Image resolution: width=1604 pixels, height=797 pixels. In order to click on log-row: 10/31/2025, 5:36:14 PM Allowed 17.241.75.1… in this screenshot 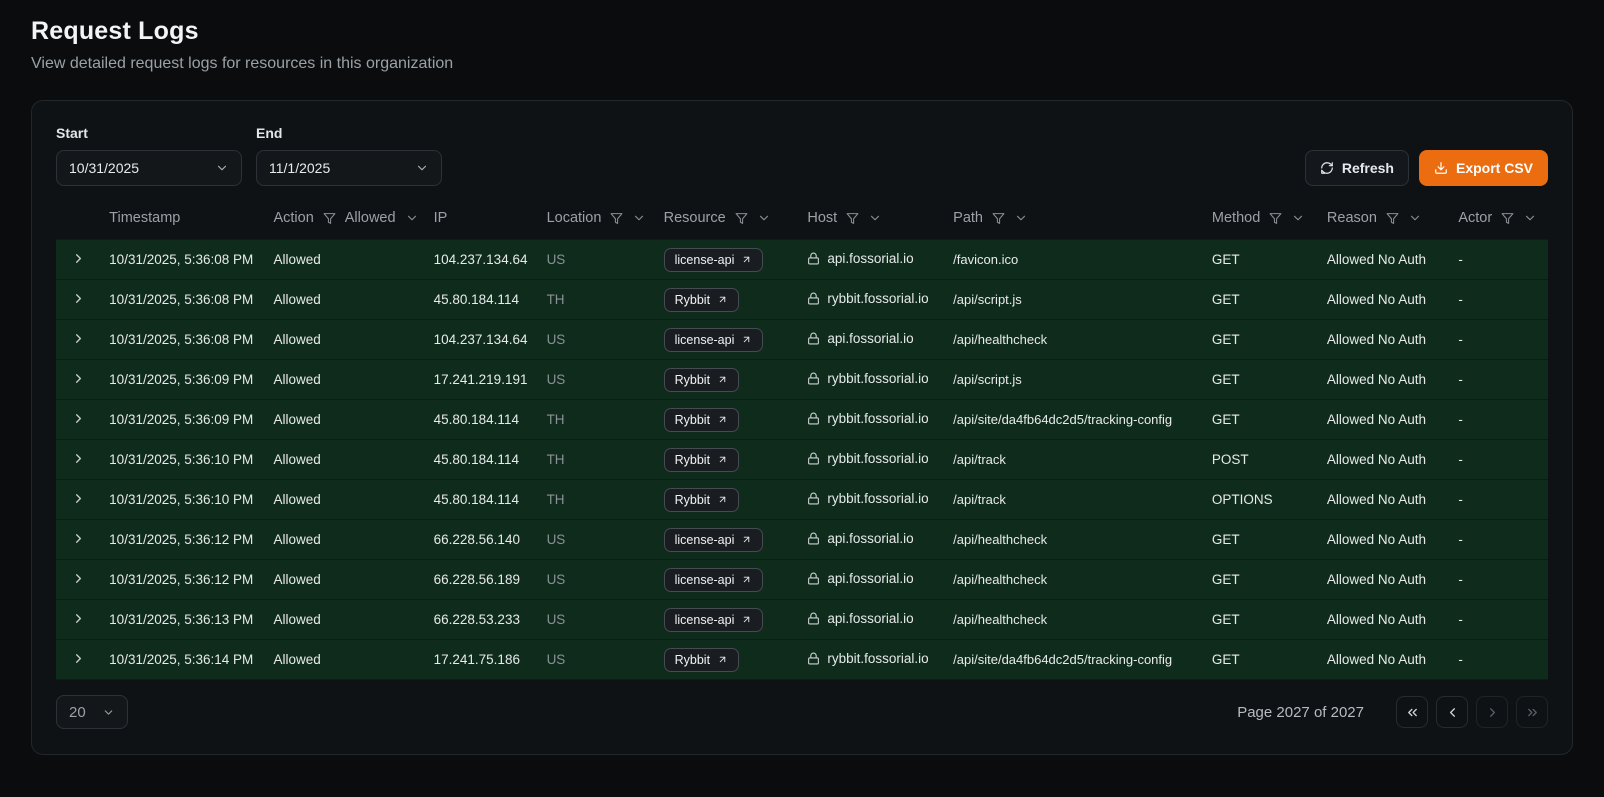, I will do `click(802, 659)`.